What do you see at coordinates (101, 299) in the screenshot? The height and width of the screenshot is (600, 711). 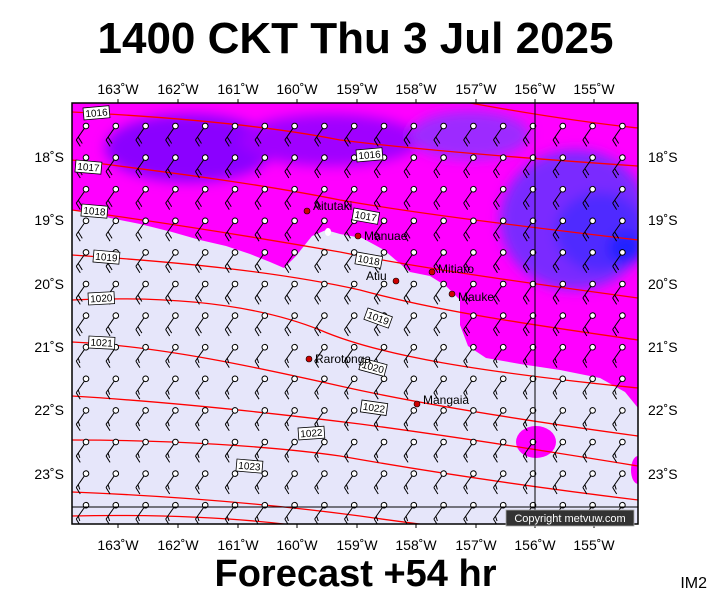 I see `svg-text: 1020` at bounding box center [101, 299].